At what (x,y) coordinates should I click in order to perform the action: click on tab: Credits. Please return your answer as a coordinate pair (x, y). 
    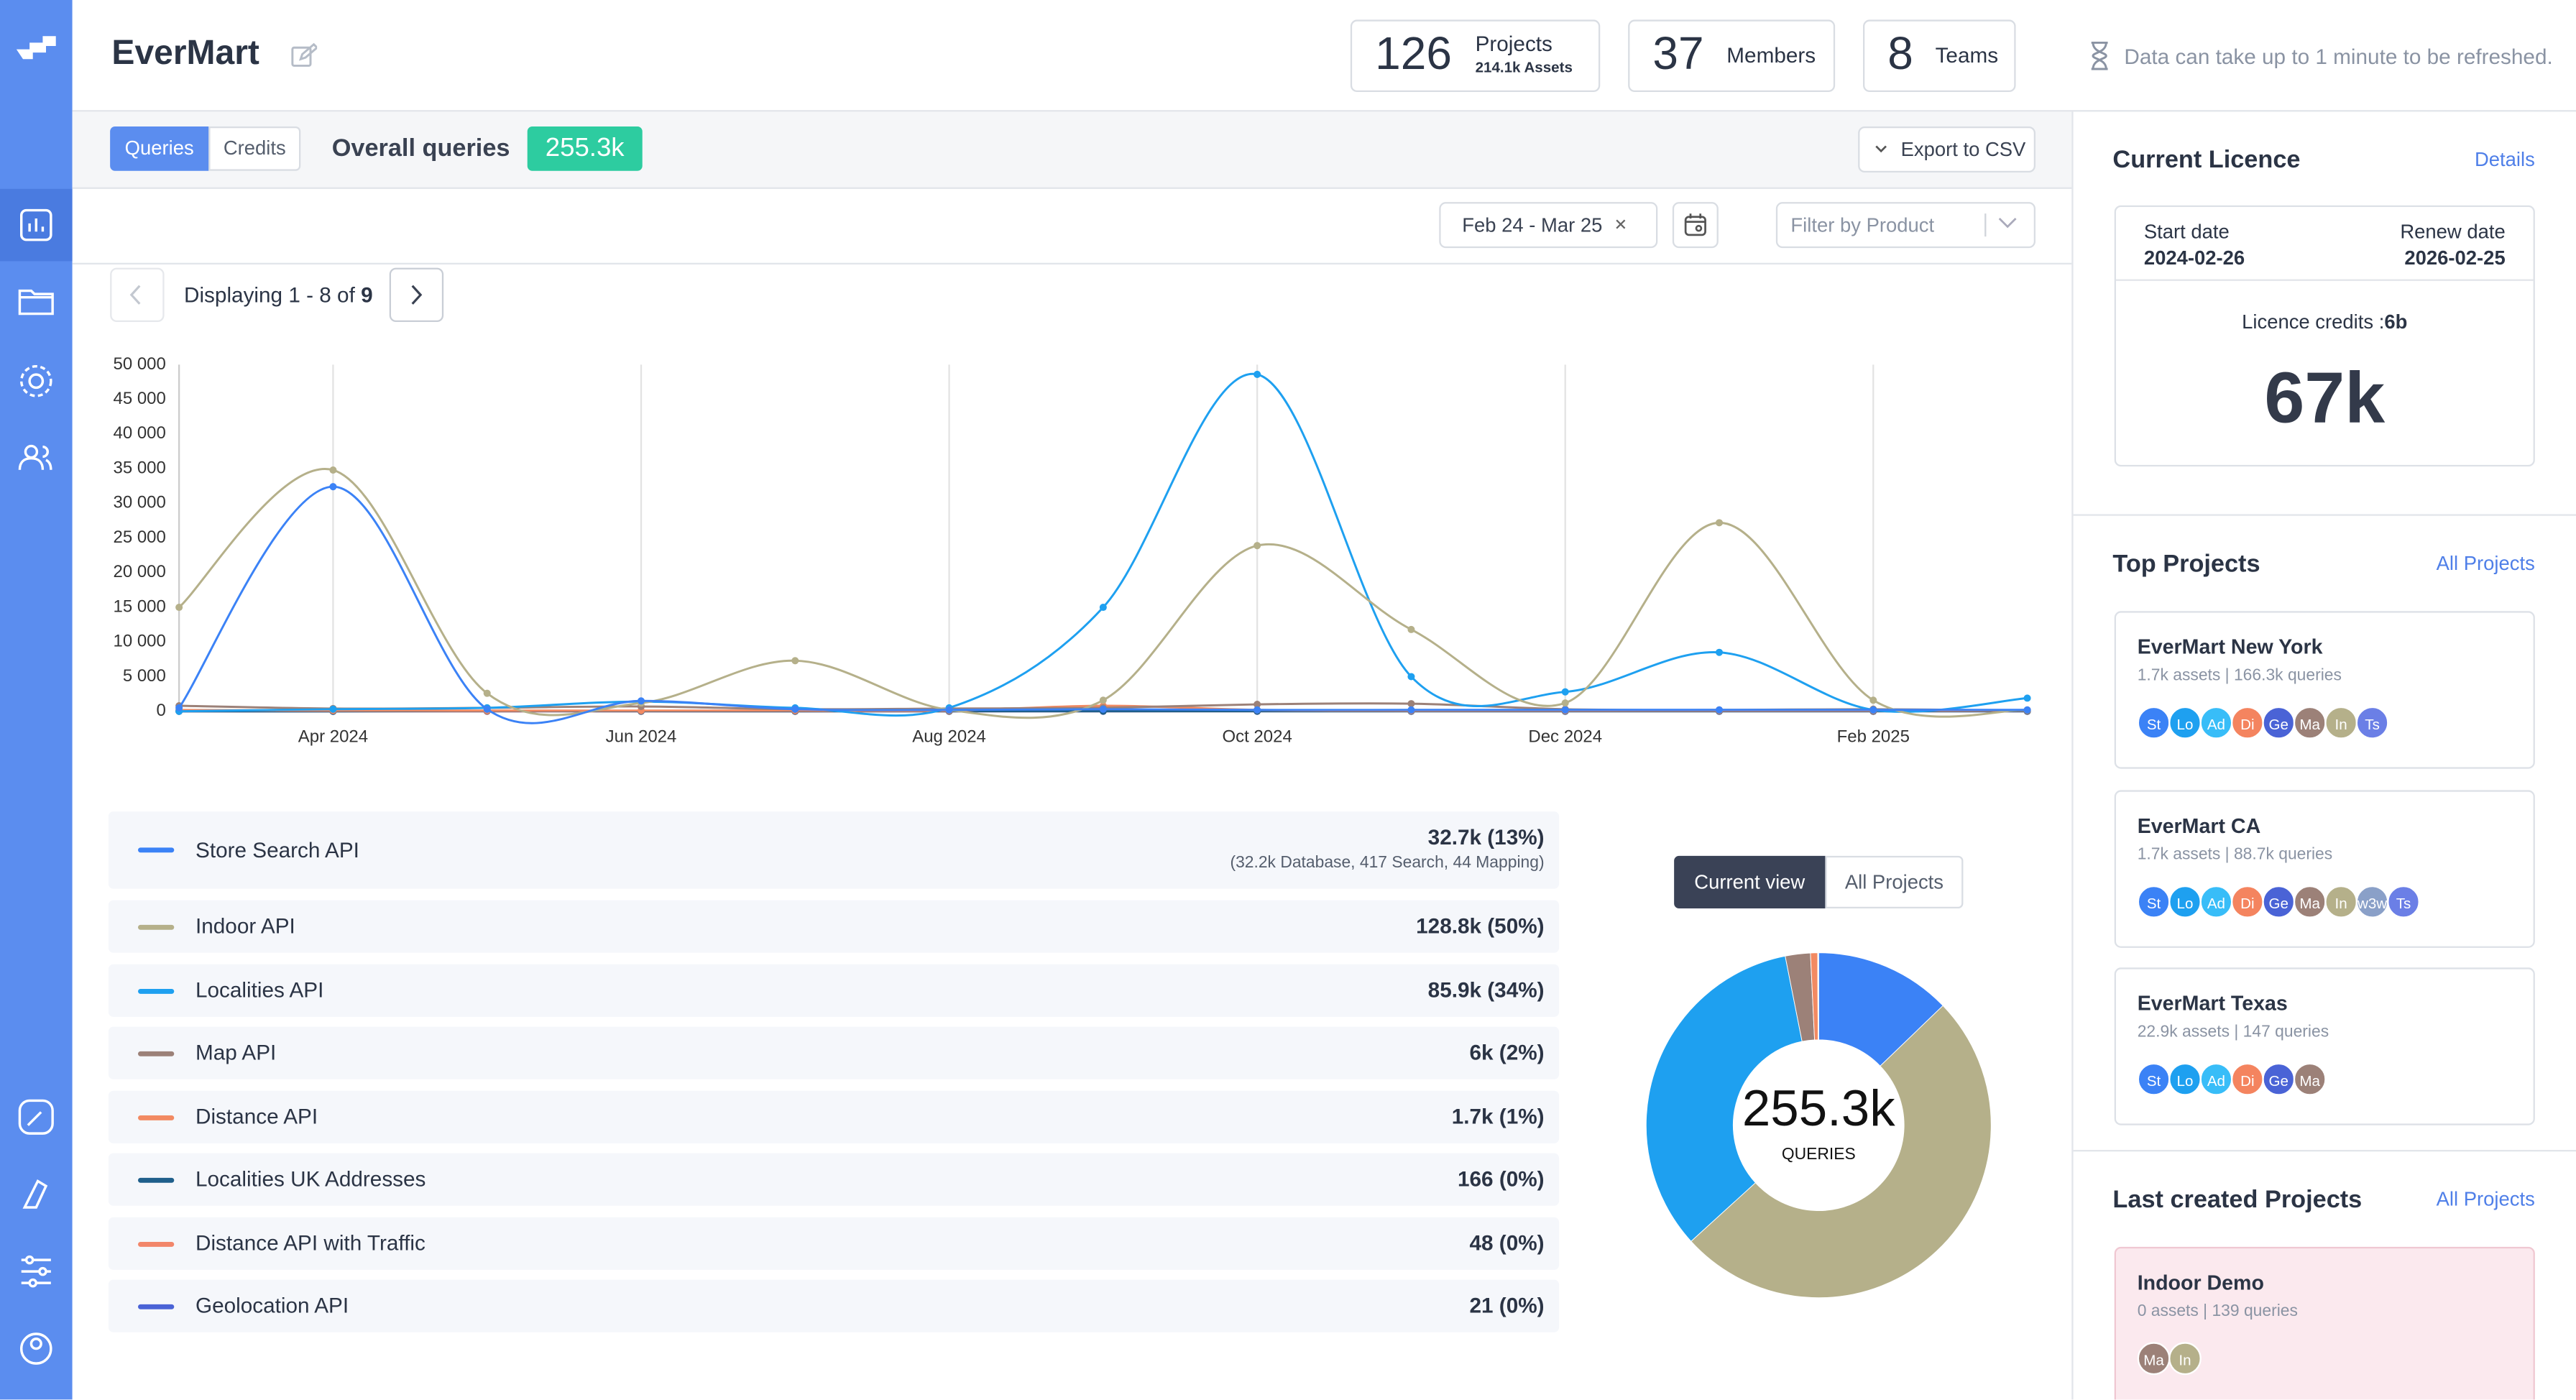
    Looking at the image, I should click on (254, 148).